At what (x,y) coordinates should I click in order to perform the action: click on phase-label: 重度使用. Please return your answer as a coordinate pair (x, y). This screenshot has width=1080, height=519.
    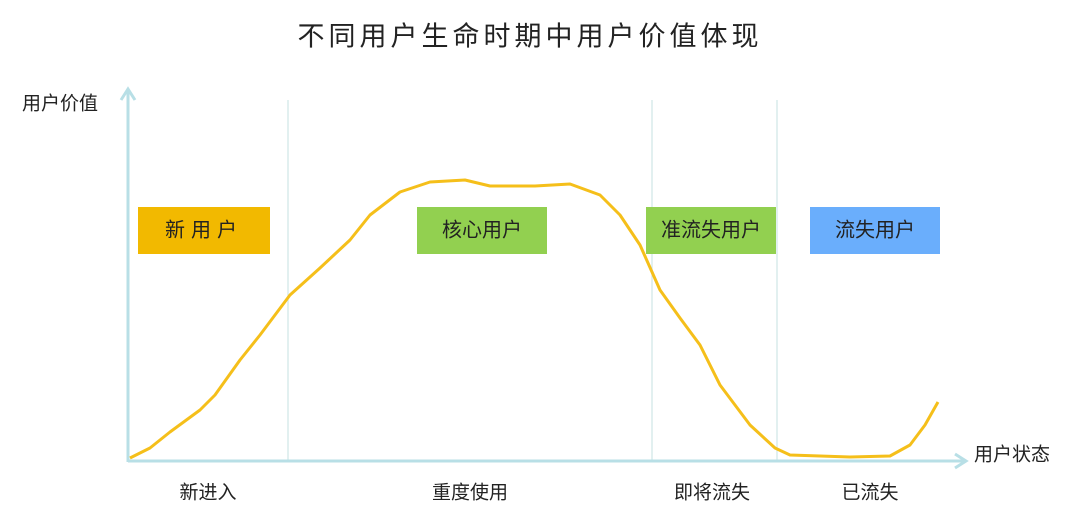
    Looking at the image, I should click on (470, 493).